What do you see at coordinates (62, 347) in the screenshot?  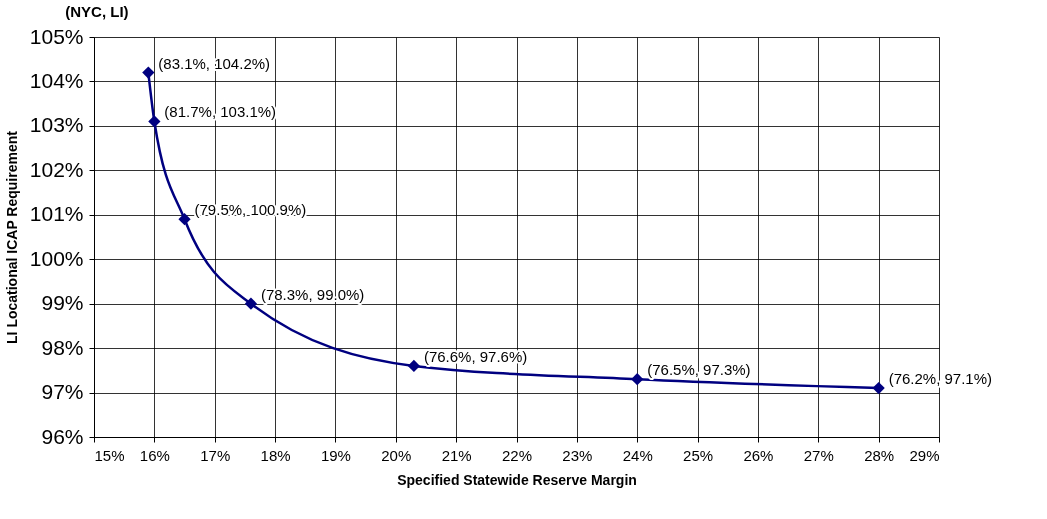 I see `y-tick-label: 98%` at bounding box center [62, 347].